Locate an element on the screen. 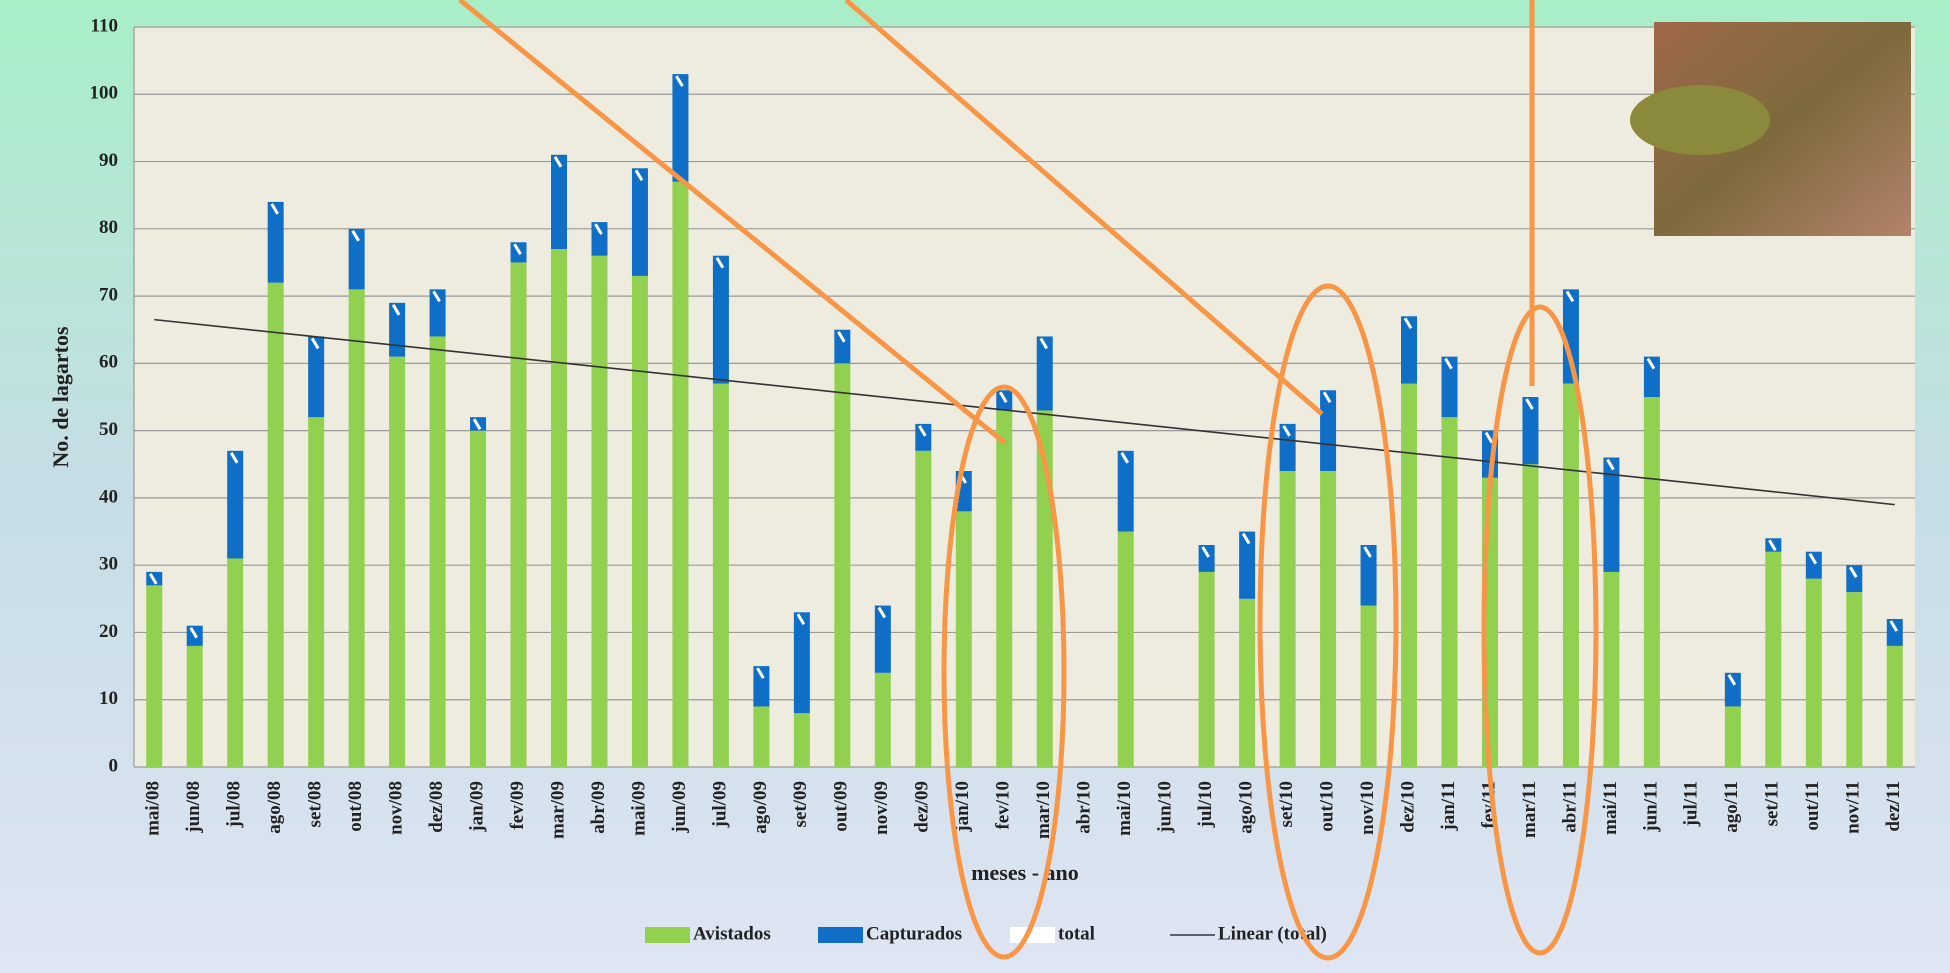  y-tick-label: 30 is located at coordinates (108, 564).